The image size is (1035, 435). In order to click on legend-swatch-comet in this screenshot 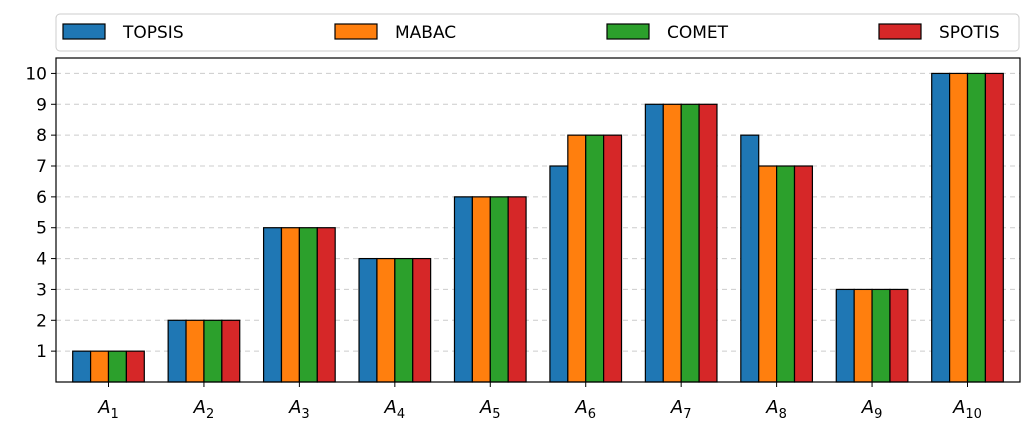, I will do `click(628, 31)`.